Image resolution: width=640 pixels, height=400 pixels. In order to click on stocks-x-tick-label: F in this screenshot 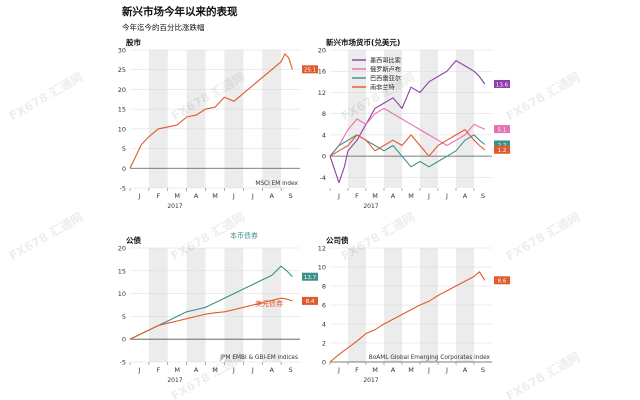, I will do `click(158, 196)`.